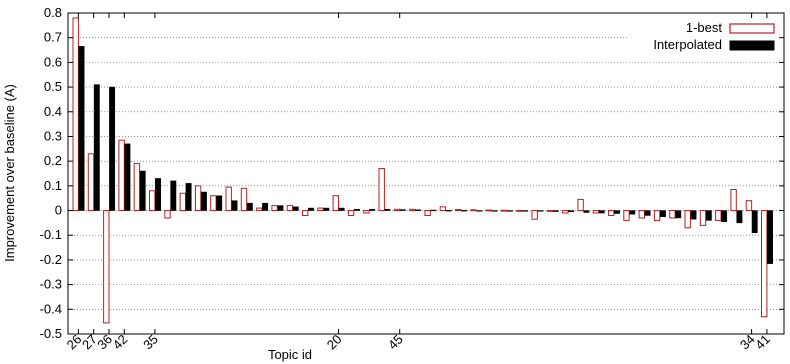  What do you see at coordinates (290, 354) in the screenshot?
I see `x-axis-label: Topic id` at bounding box center [290, 354].